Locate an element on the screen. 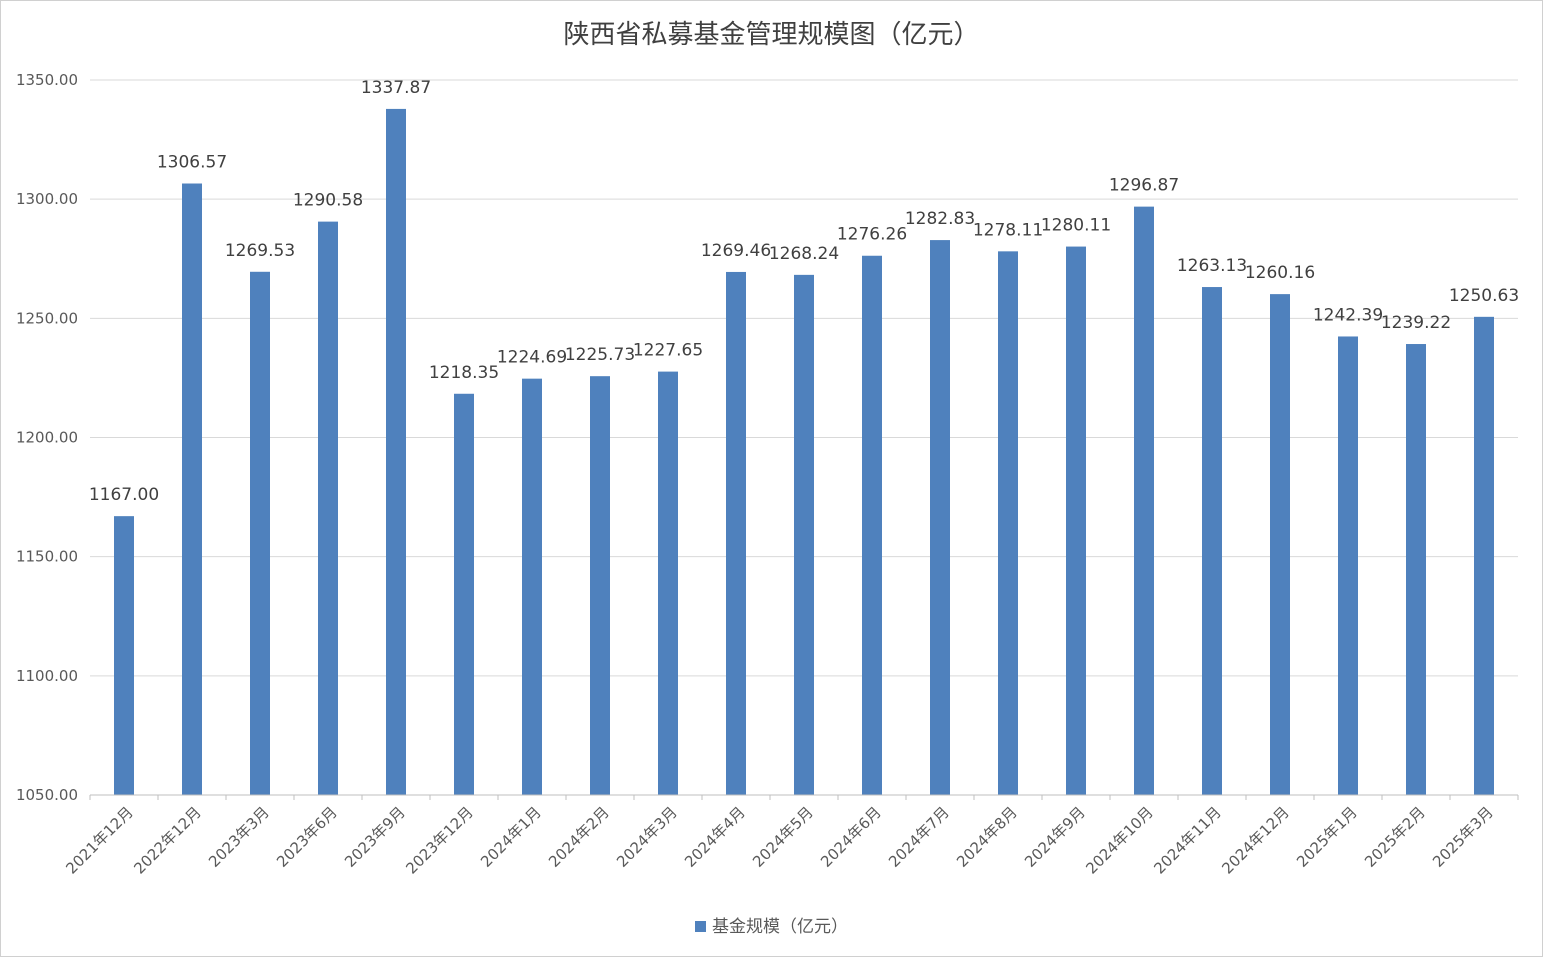 This screenshot has height=957, width=1543. legend: 基金规模（亿元） is located at coordinates (771, 924).